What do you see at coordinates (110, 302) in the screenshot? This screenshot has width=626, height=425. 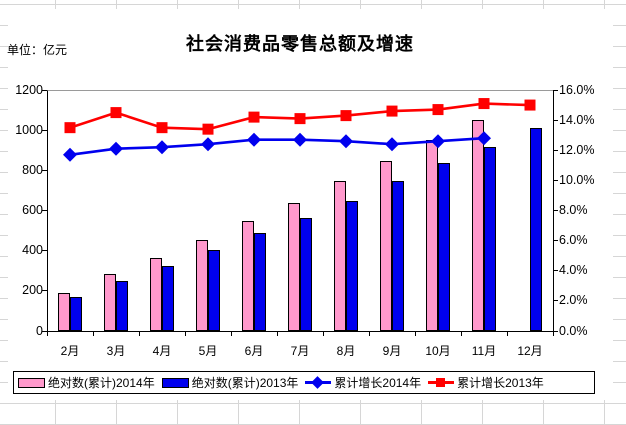 I see `bar-abs-2014-m3` at bounding box center [110, 302].